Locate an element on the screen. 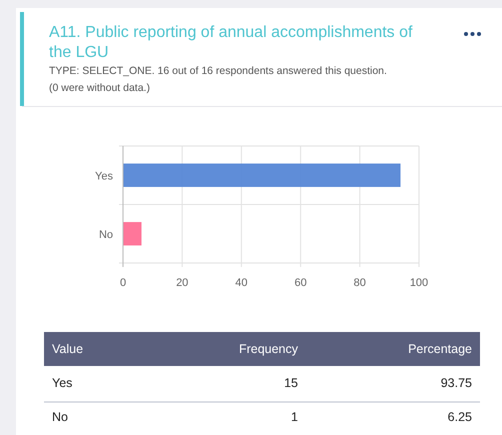 The width and height of the screenshot is (502, 435). data-label: 6.25 is located at coordinates (460, 417).